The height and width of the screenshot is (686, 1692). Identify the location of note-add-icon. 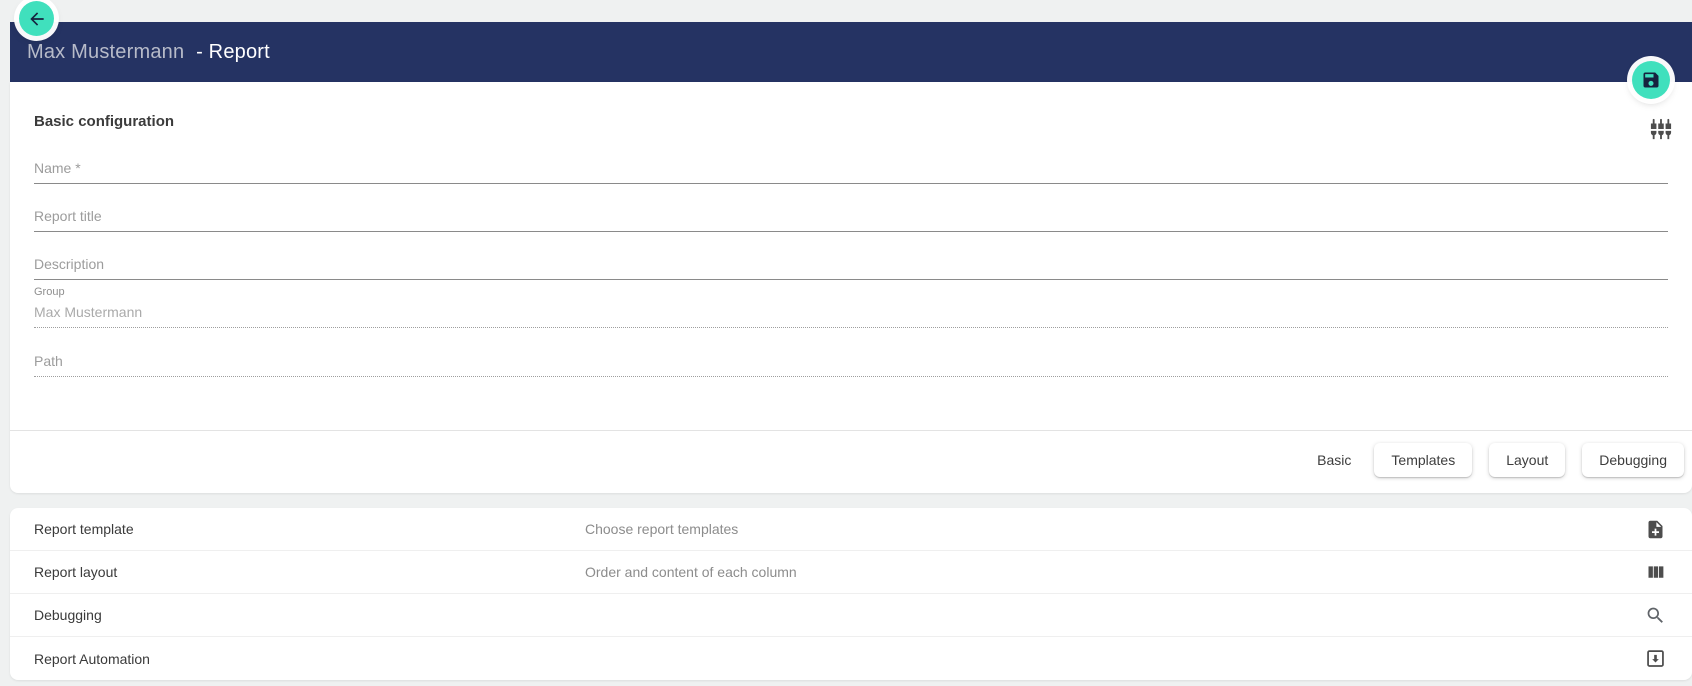
(1655, 529).